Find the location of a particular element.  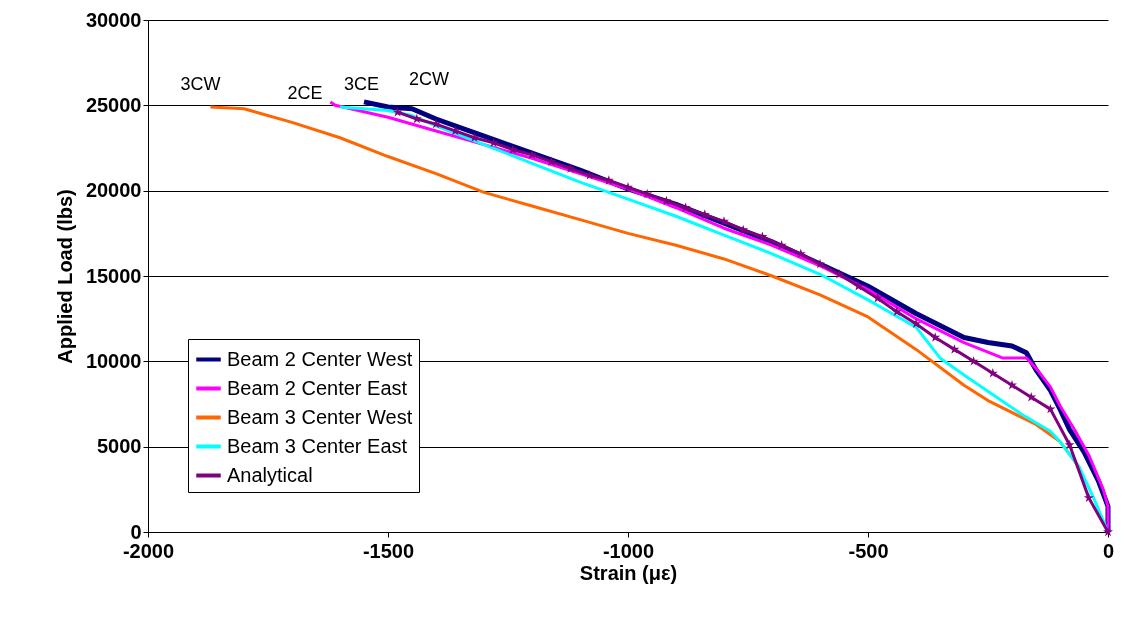

y-tick-label: 25000 is located at coordinates (113, 104).